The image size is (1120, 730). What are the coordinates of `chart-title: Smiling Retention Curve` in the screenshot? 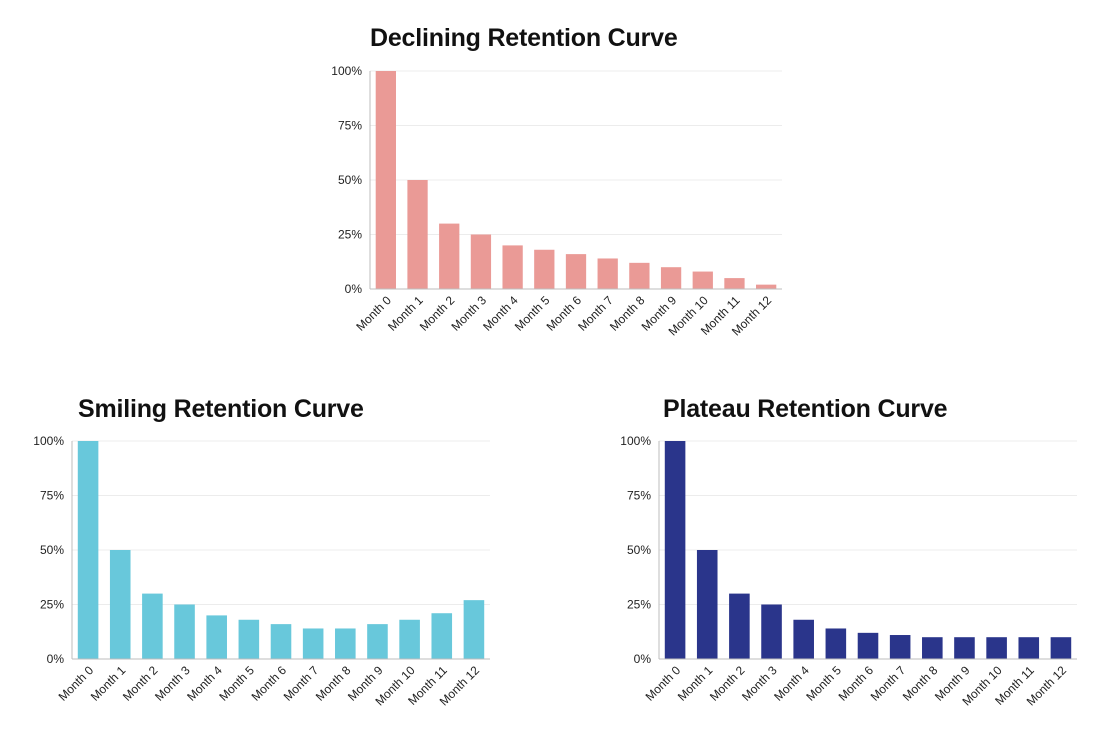 It's located at (221, 409).